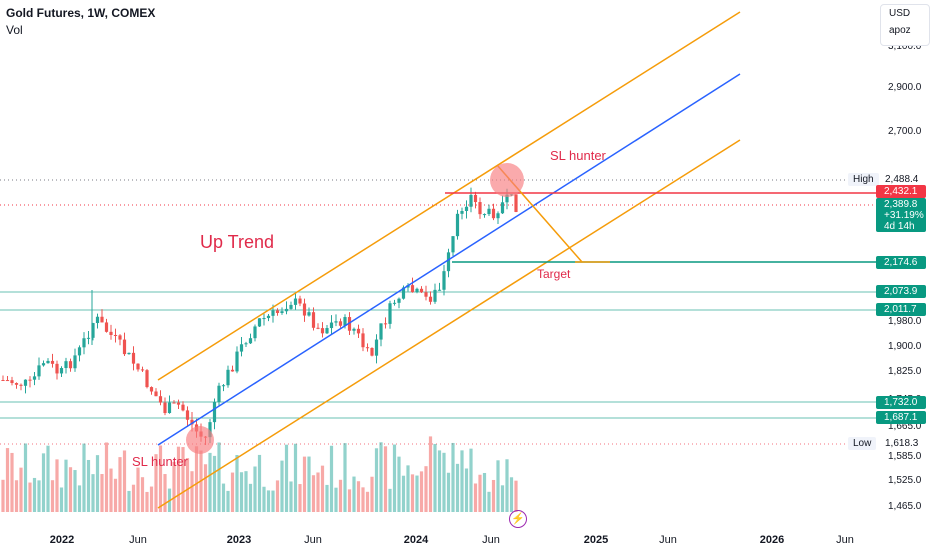 The image size is (932, 550). What do you see at coordinates (905, 371) in the screenshot?
I see `y-tick-label: 1,825.0` at bounding box center [905, 371].